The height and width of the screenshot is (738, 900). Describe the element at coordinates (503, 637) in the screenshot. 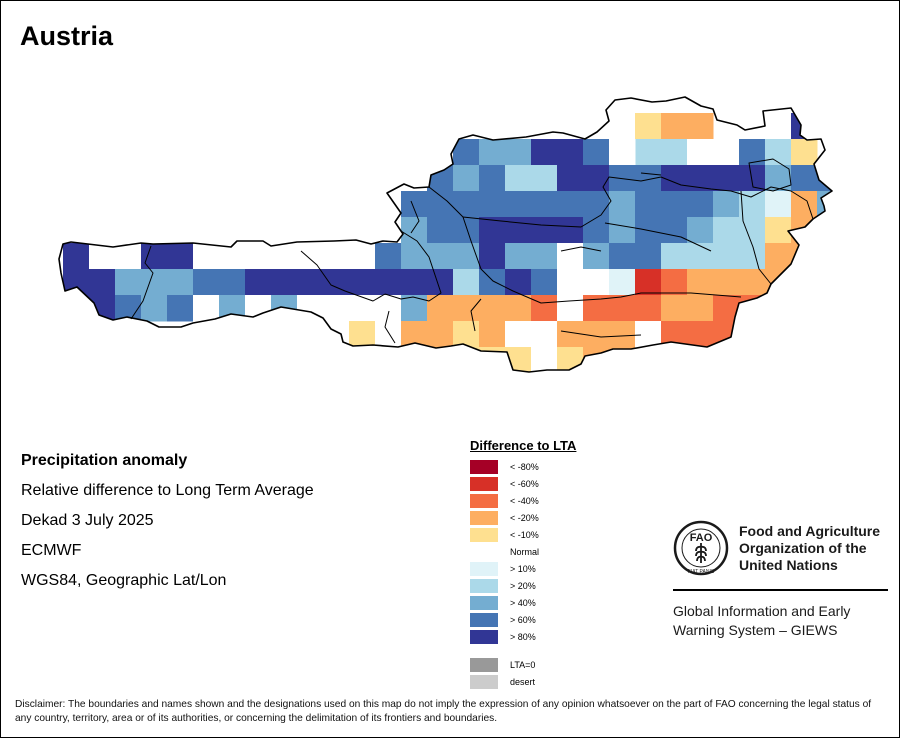

I see `legend-item: > 80%` at that location.